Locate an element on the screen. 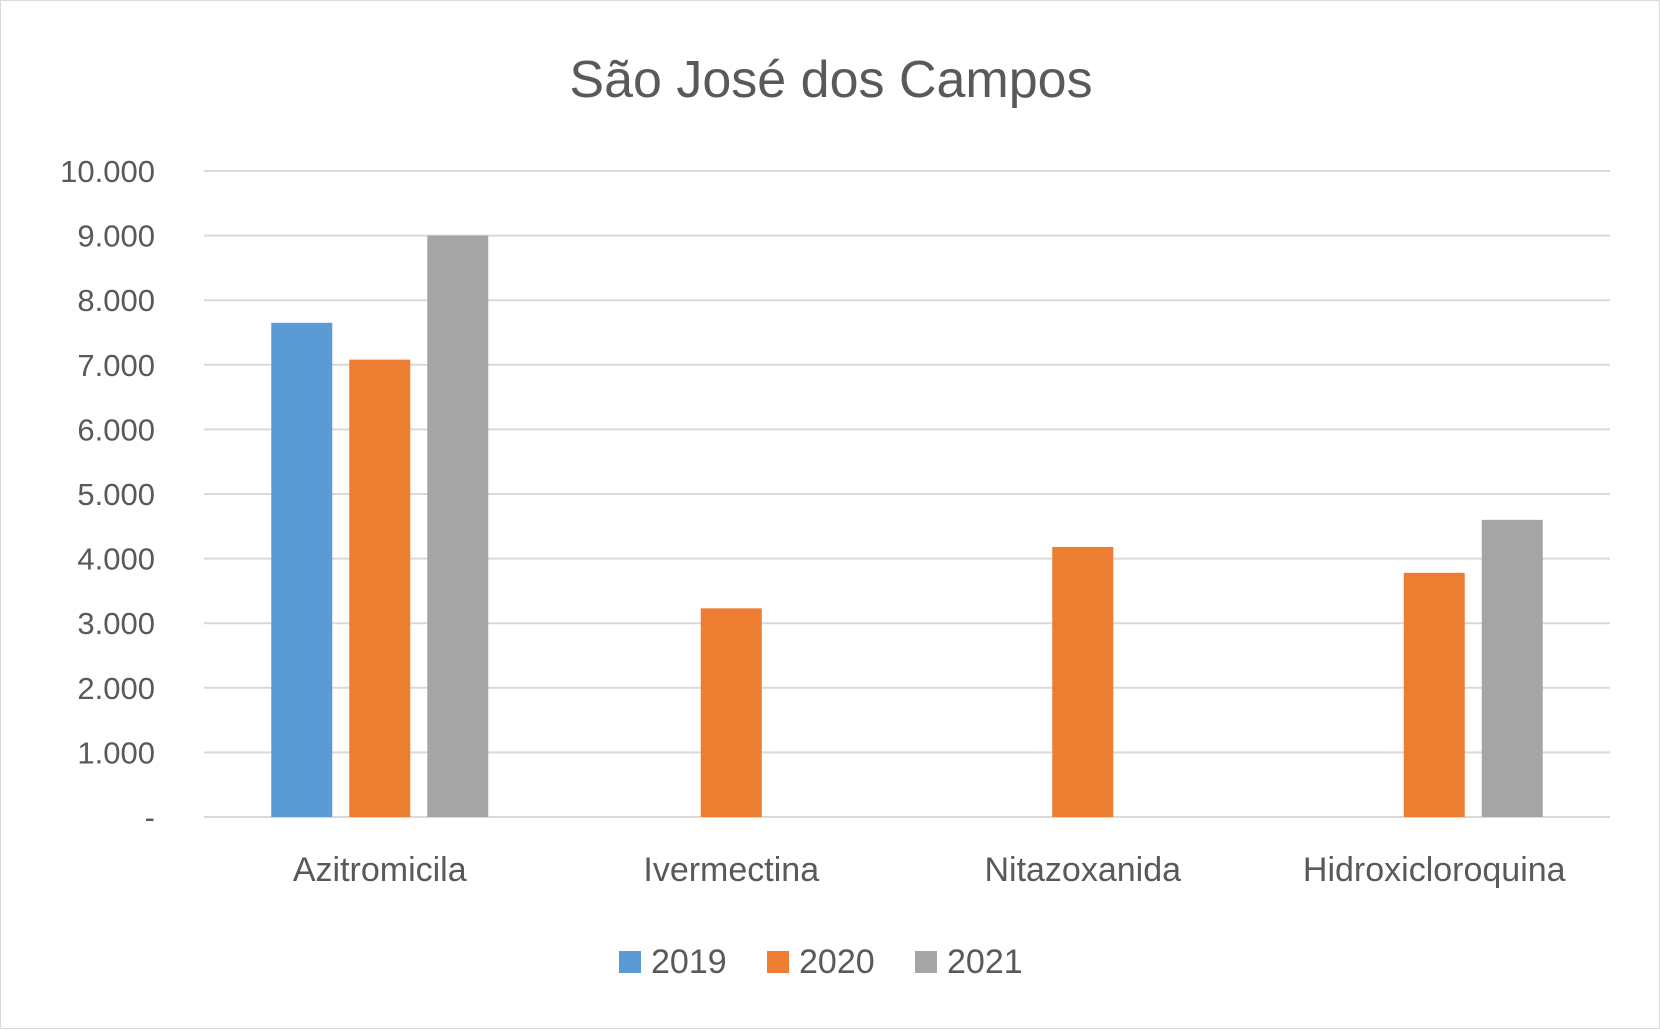 This screenshot has height=1030, width=1660. y-tick-label: 8.000 is located at coordinates (116, 300).